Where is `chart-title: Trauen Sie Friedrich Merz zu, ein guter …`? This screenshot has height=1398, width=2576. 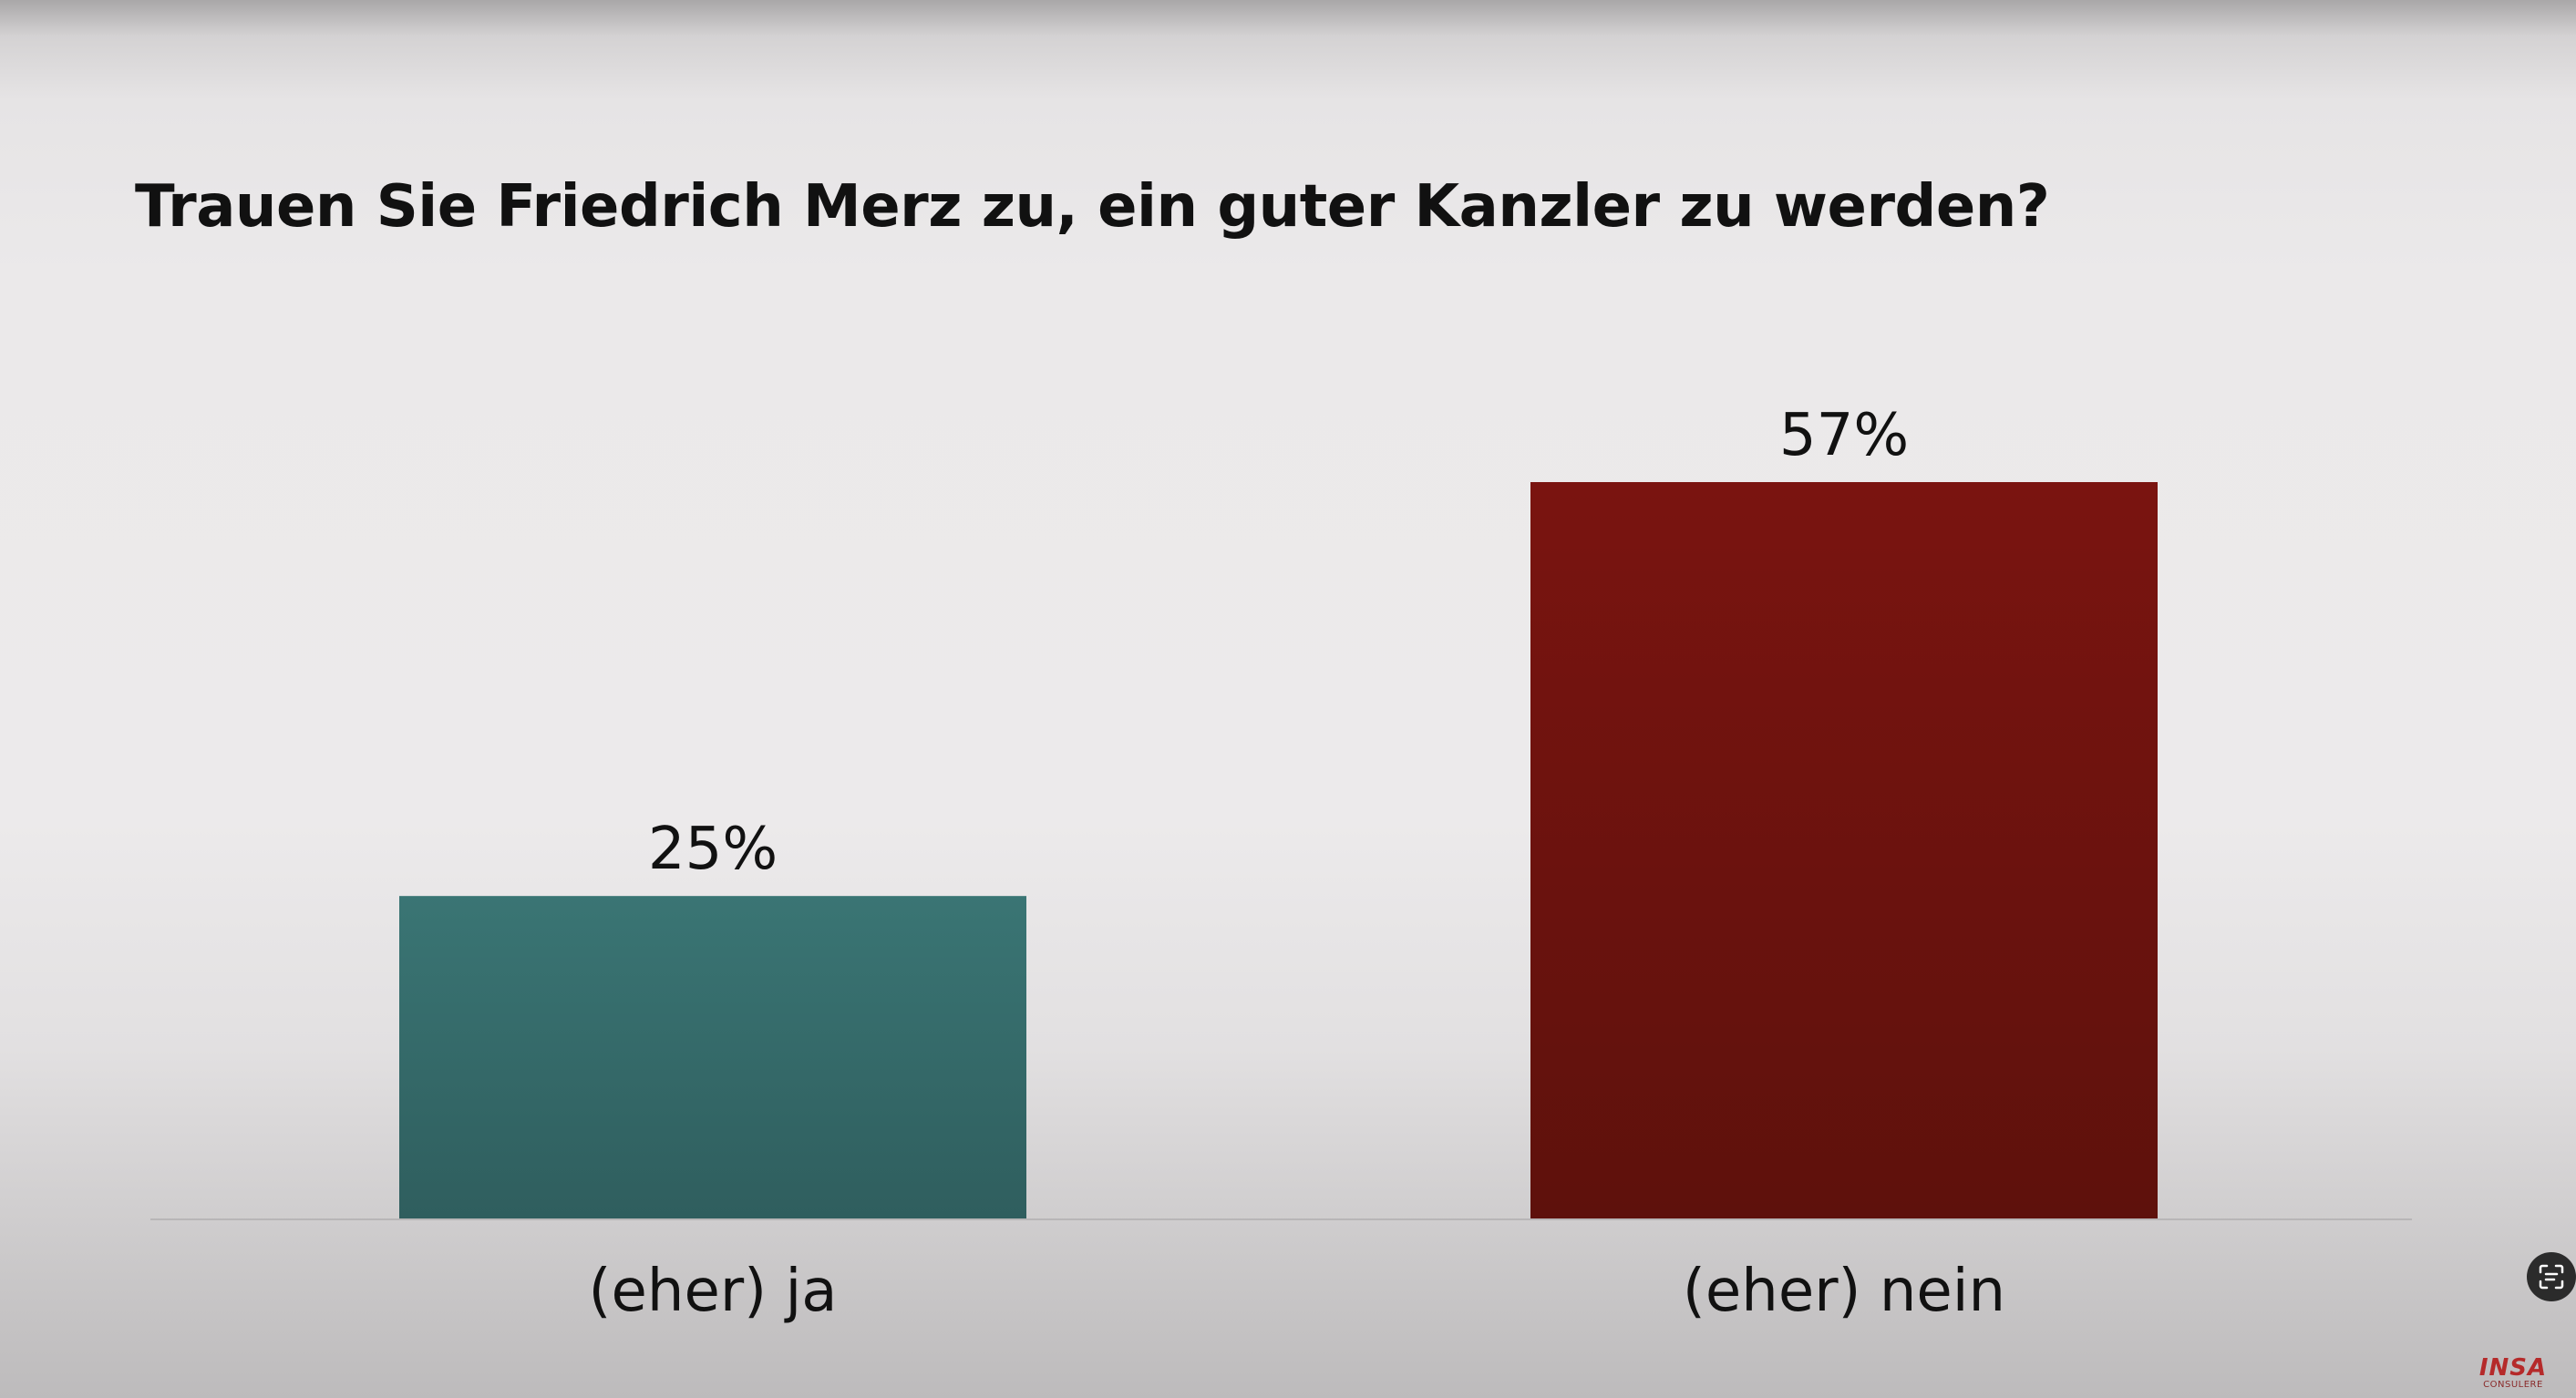 chart-title: Trauen Sie Friedrich Merz zu, ein guter … is located at coordinates (1092, 207).